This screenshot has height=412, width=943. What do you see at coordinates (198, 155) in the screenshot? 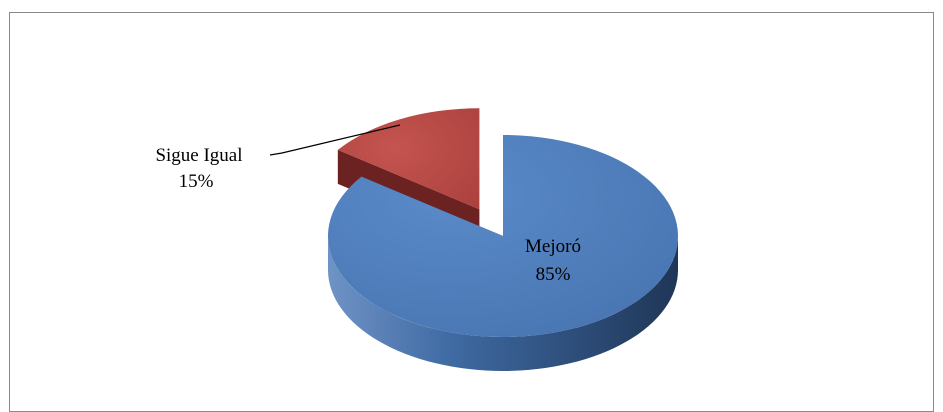
I see `data-label-sigue-igual-name: Sigue Igual` at bounding box center [198, 155].